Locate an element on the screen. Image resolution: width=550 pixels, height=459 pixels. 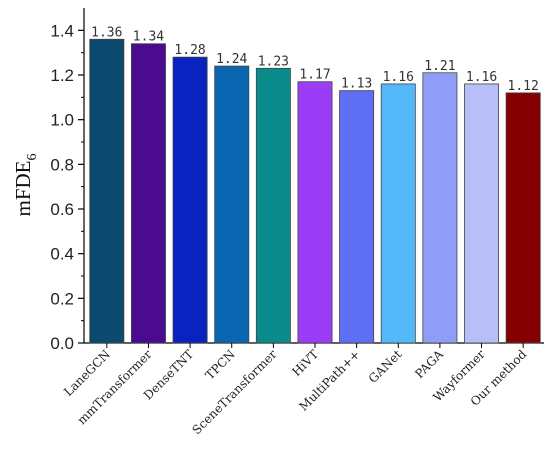
y-tick-label: 0.0 is located at coordinates (62, 343).